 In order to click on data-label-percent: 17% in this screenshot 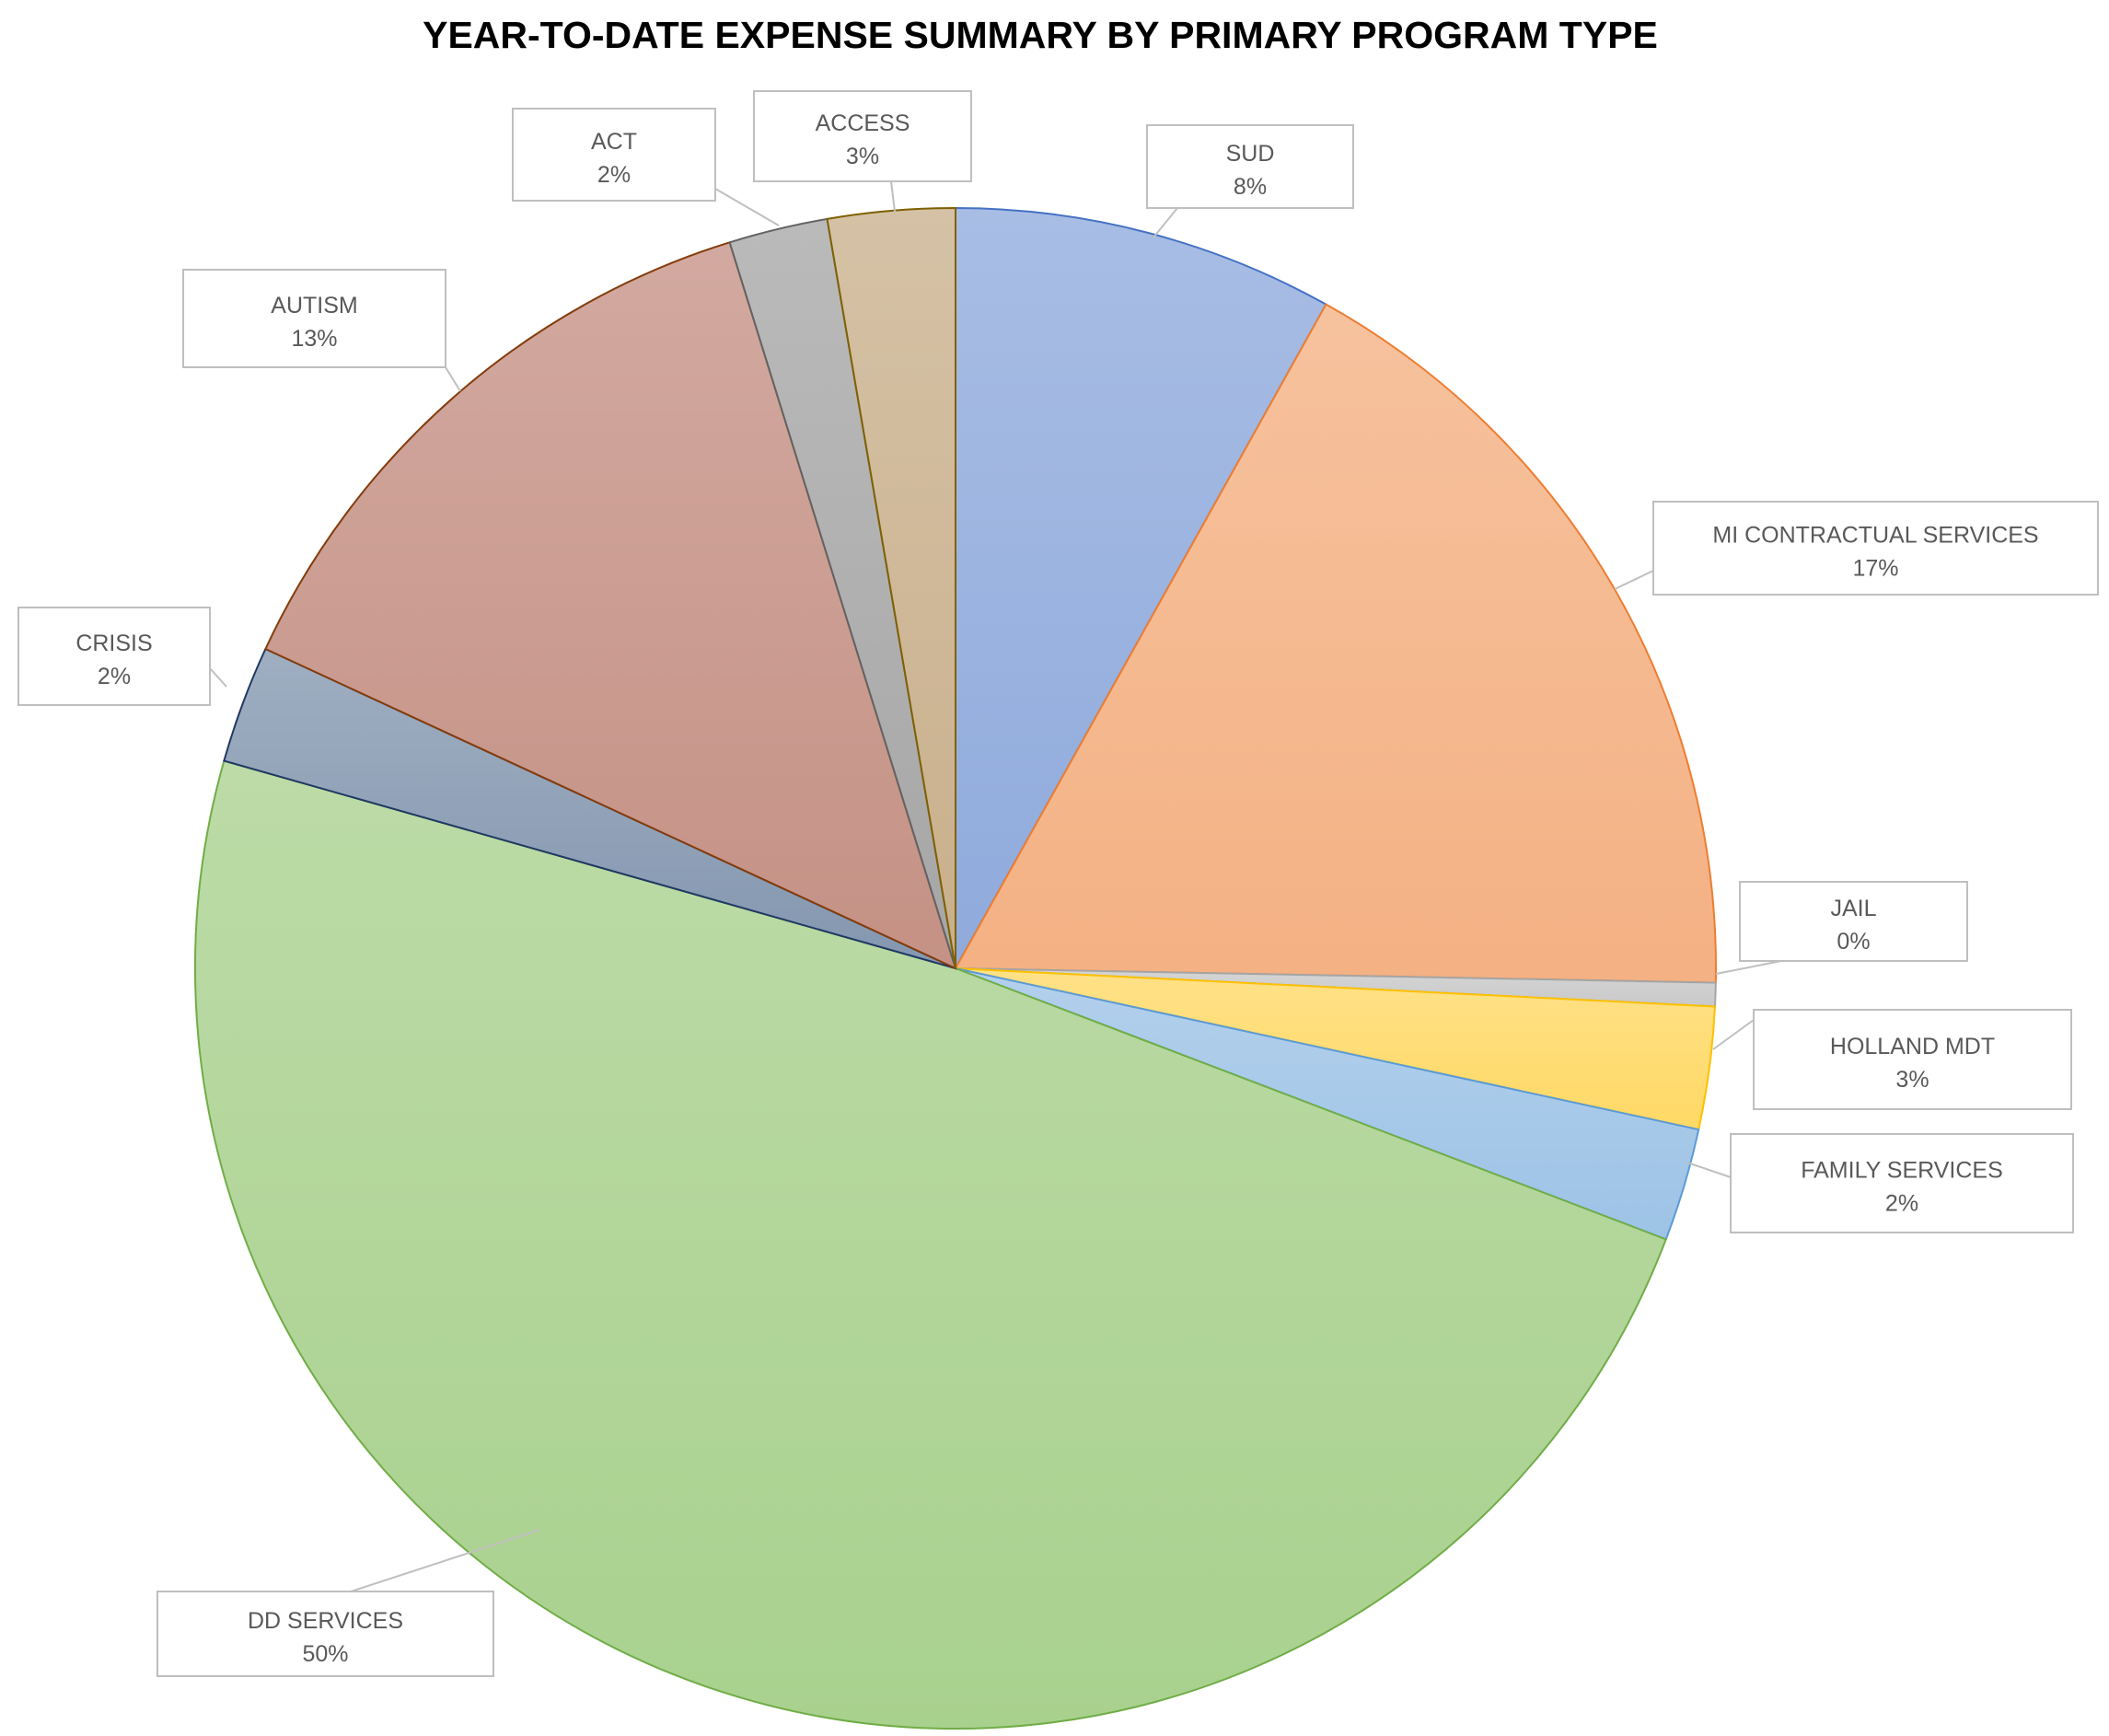, I will do `click(1875, 569)`.